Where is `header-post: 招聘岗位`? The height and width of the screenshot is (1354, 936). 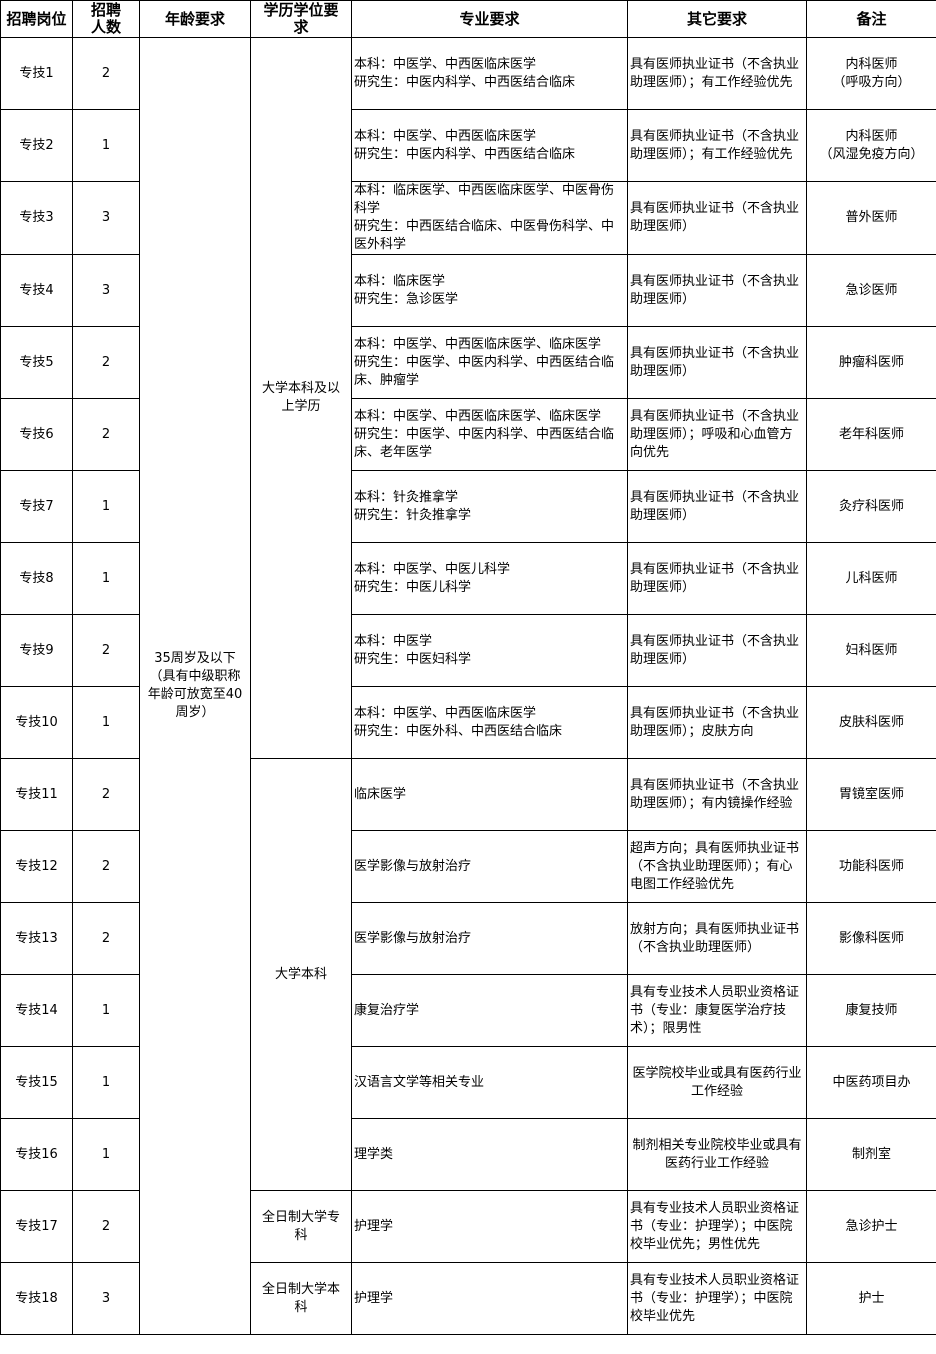 header-post: 招聘岗位 is located at coordinates (36, 19).